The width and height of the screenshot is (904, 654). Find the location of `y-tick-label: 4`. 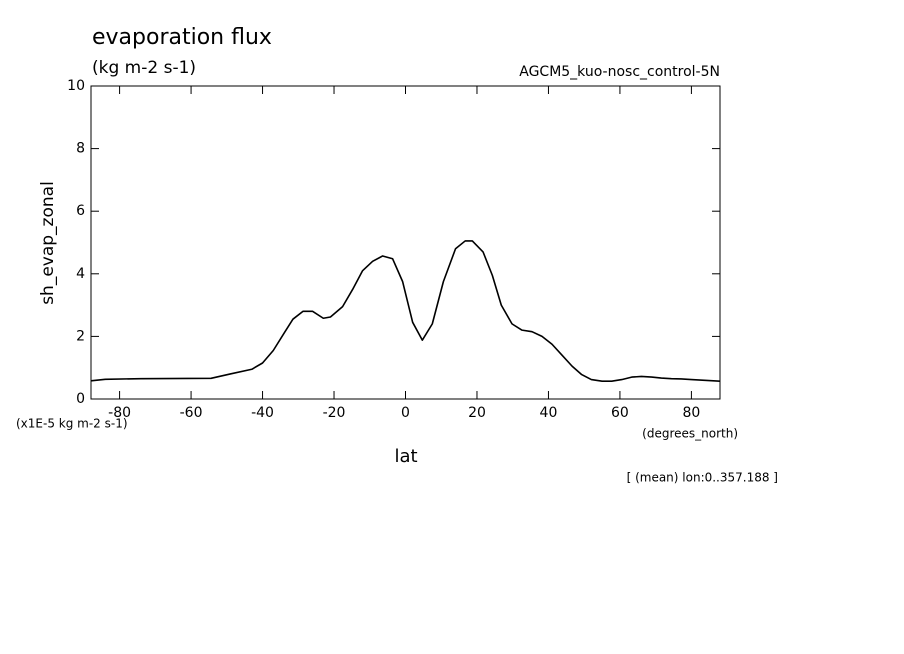

y-tick-label: 4 is located at coordinates (80, 274).